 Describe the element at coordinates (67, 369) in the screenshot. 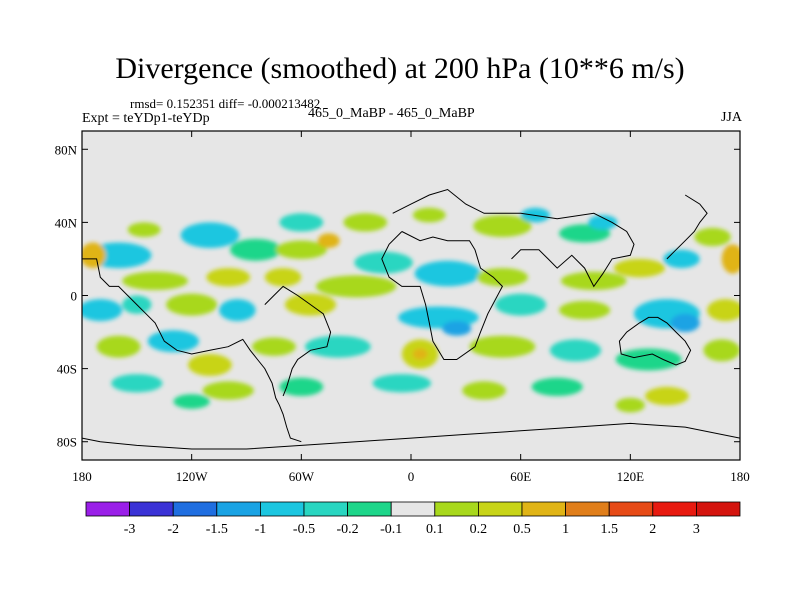

I see `y-tick-label: 40S` at that location.